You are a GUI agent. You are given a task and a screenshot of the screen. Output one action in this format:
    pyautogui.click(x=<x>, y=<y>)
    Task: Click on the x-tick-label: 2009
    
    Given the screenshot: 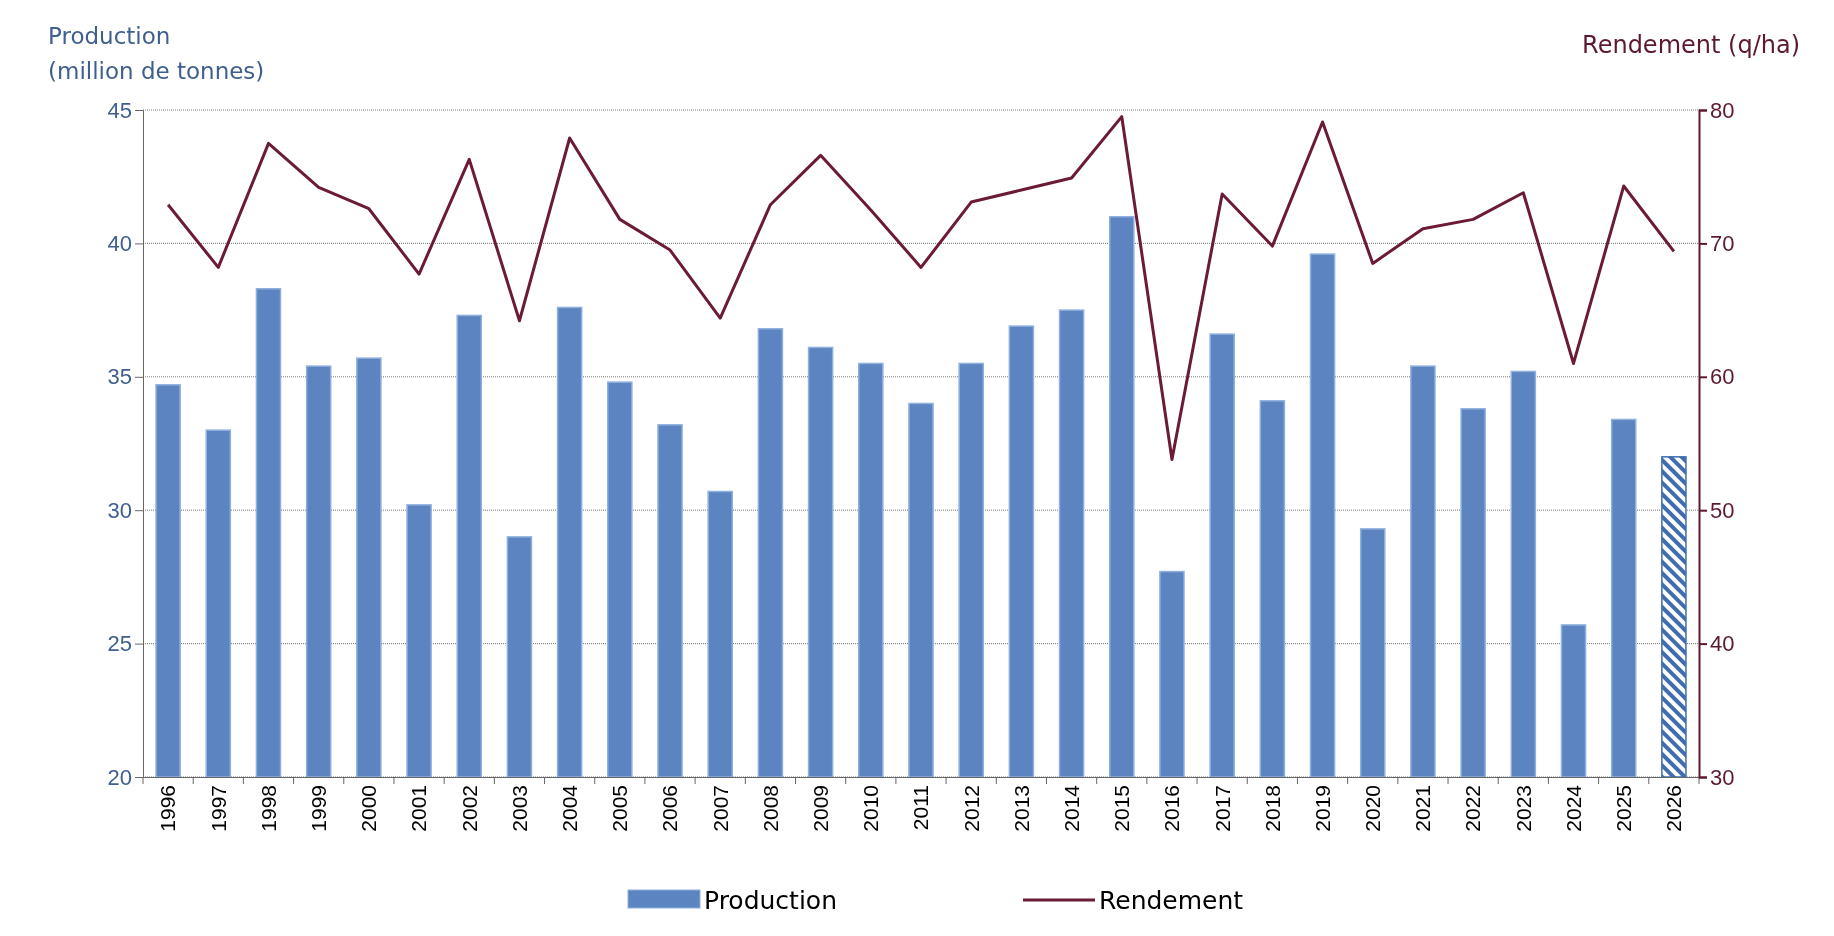 What is the action you would take?
    pyautogui.click(x=820, y=808)
    